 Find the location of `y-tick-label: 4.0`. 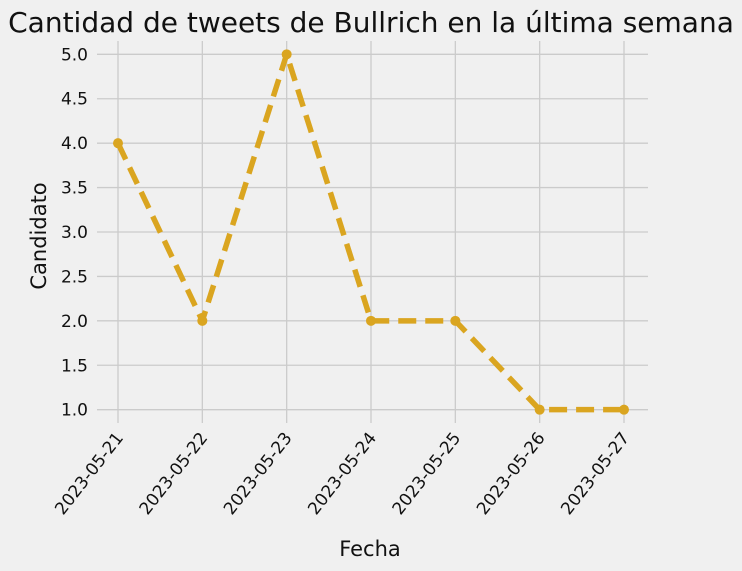

y-tick-label: 4.0 is located at coordinates (74, 144).